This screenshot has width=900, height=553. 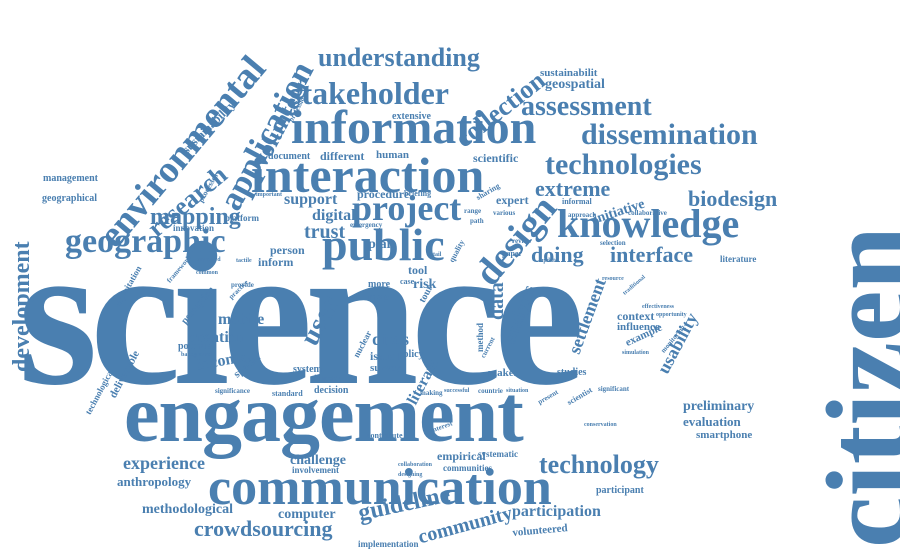 What do you see at coordinates (380, 487) in the screenshot?
I see `word-communication: communication` at bounding box center [380, 487].